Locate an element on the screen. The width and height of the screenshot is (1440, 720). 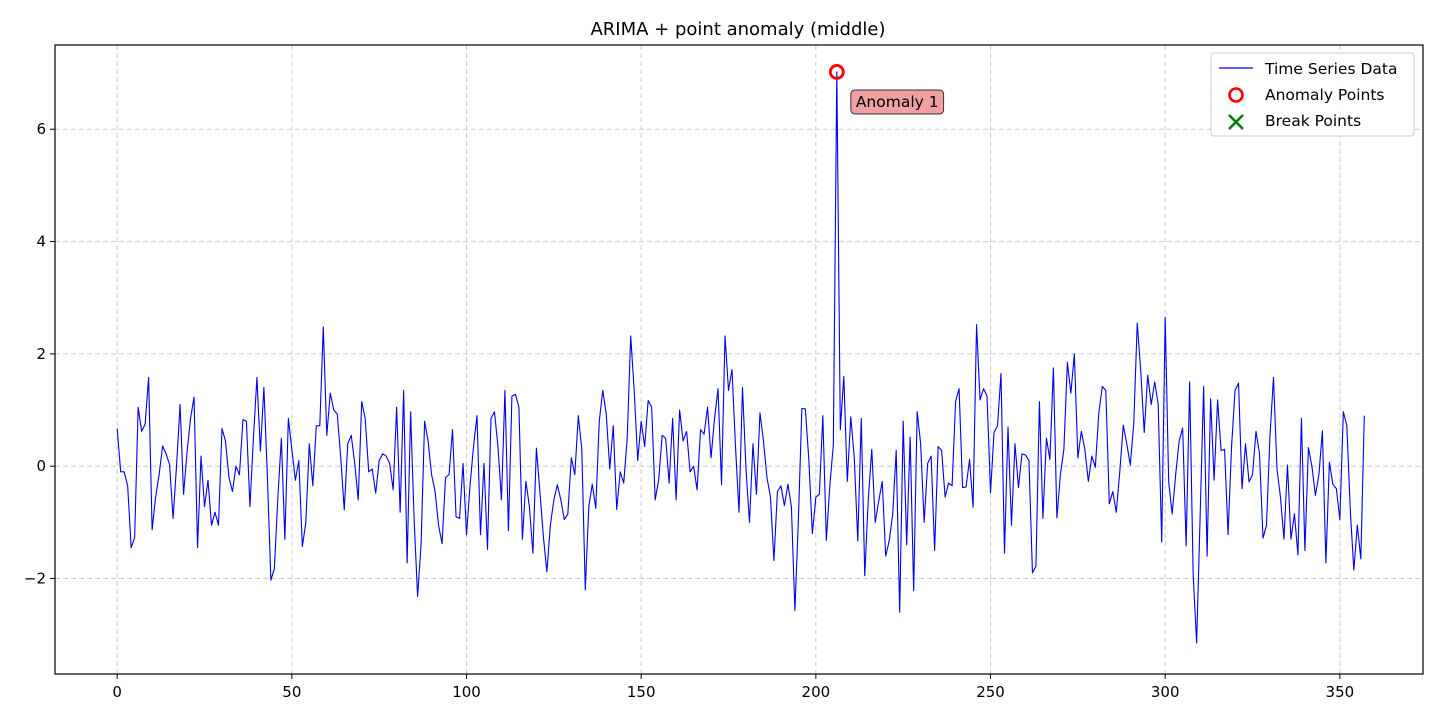
y-tick-label: 4 is located at coordinates (41, 242).